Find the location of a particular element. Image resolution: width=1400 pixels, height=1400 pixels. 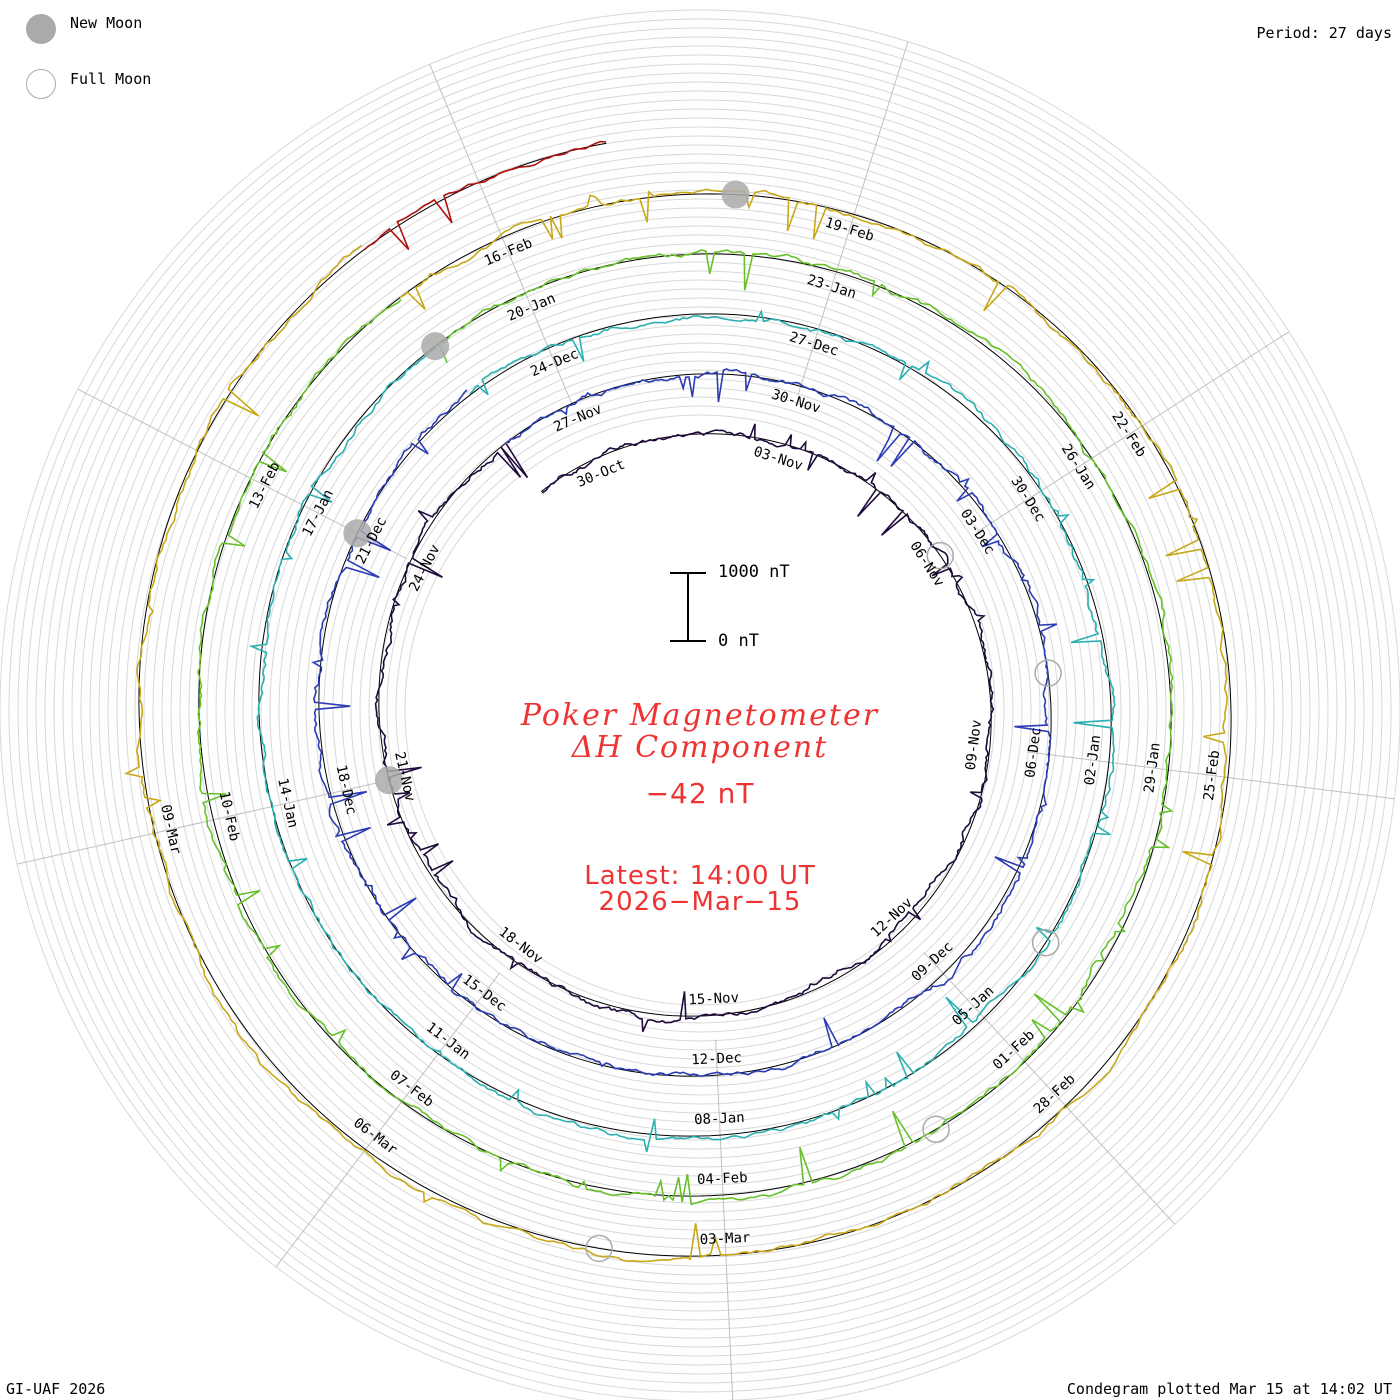

date-label: 29-Jan is located at coordinates (1152, 768).